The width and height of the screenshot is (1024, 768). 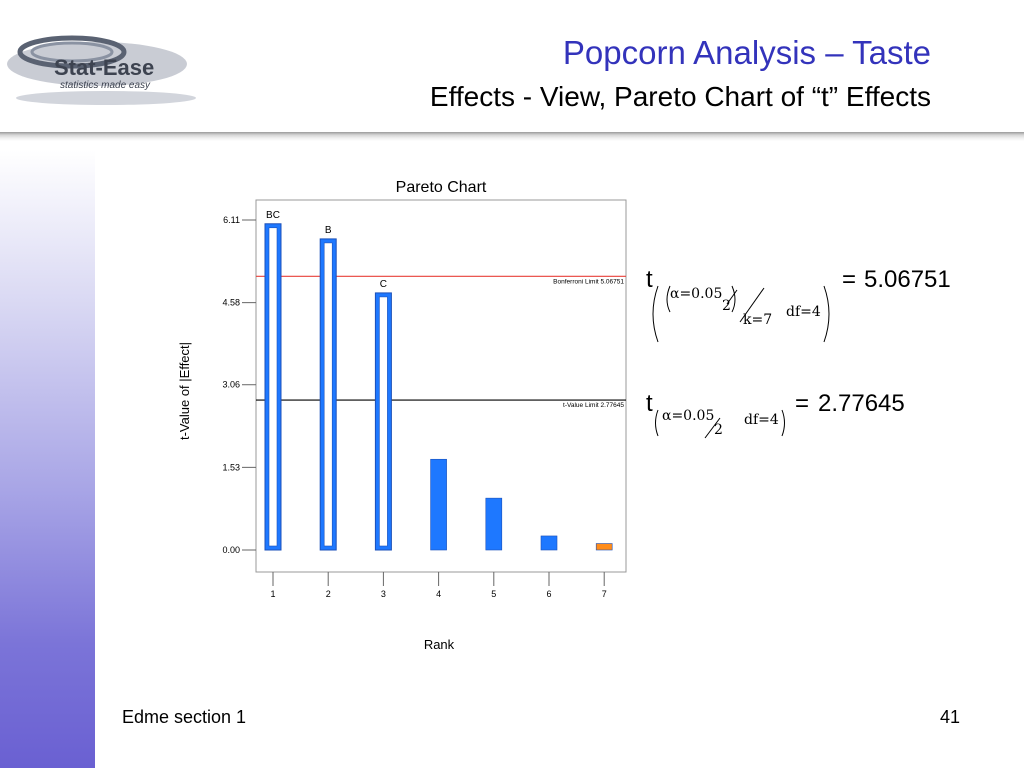 What do you see at coordinates (231, 467) in the screenshot?
I see `y-tick-label: 1.53` at bounding box center [231, 467].